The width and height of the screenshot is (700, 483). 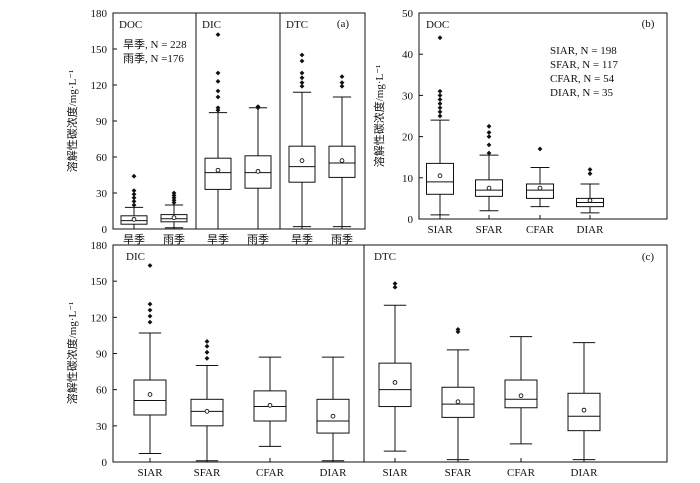 I want to click on panel-b-xtick-label-0: SIAR, so click(x=440, y=230).